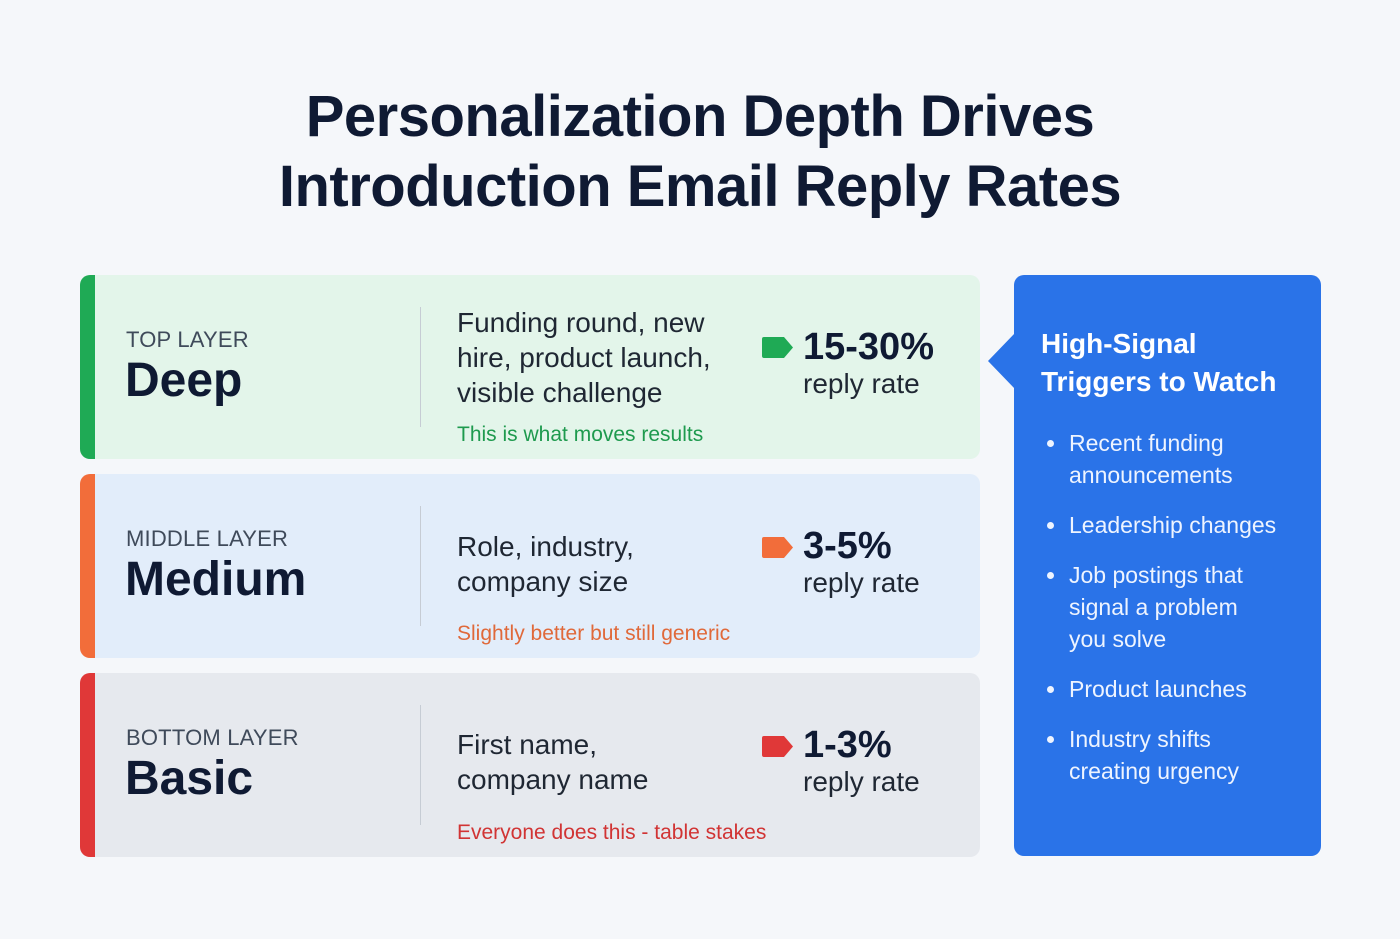 This screenshot has width=1400, height=939. Describe the element at coordinates (580, 434) in the screenshot. I see `layer-note: This is what moves results` at that location.